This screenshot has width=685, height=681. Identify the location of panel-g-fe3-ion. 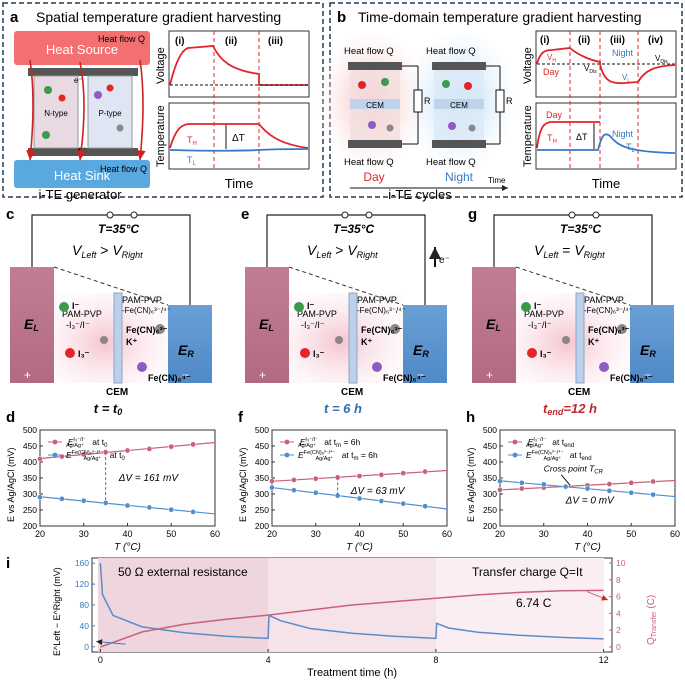
(622, 329).